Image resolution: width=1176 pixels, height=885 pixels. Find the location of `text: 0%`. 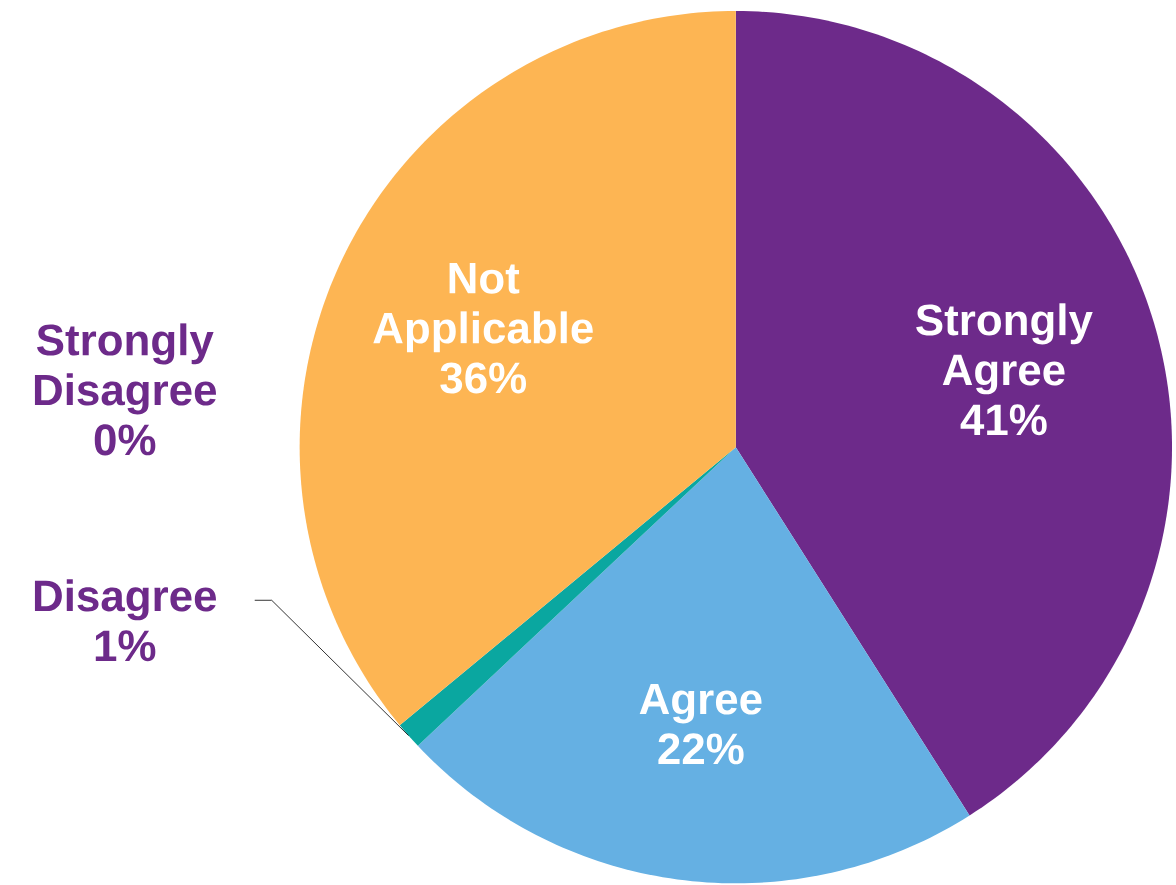

text: 0% is located at coordinates (125, 440).